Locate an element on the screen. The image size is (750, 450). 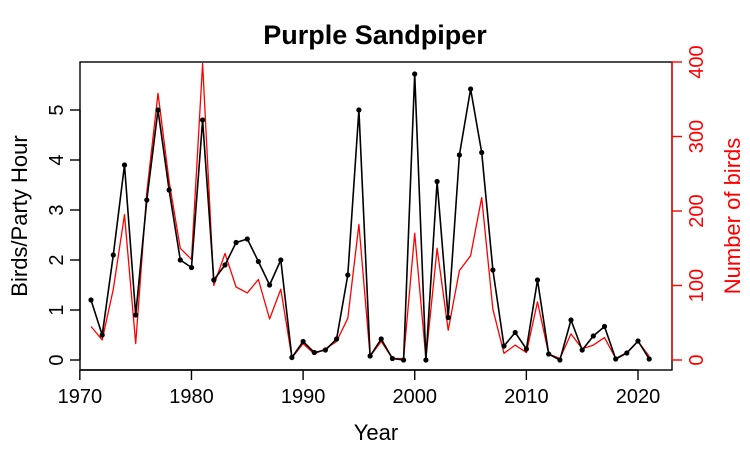
y-right-tick-label: 300 is located at coordinates (697, 136).